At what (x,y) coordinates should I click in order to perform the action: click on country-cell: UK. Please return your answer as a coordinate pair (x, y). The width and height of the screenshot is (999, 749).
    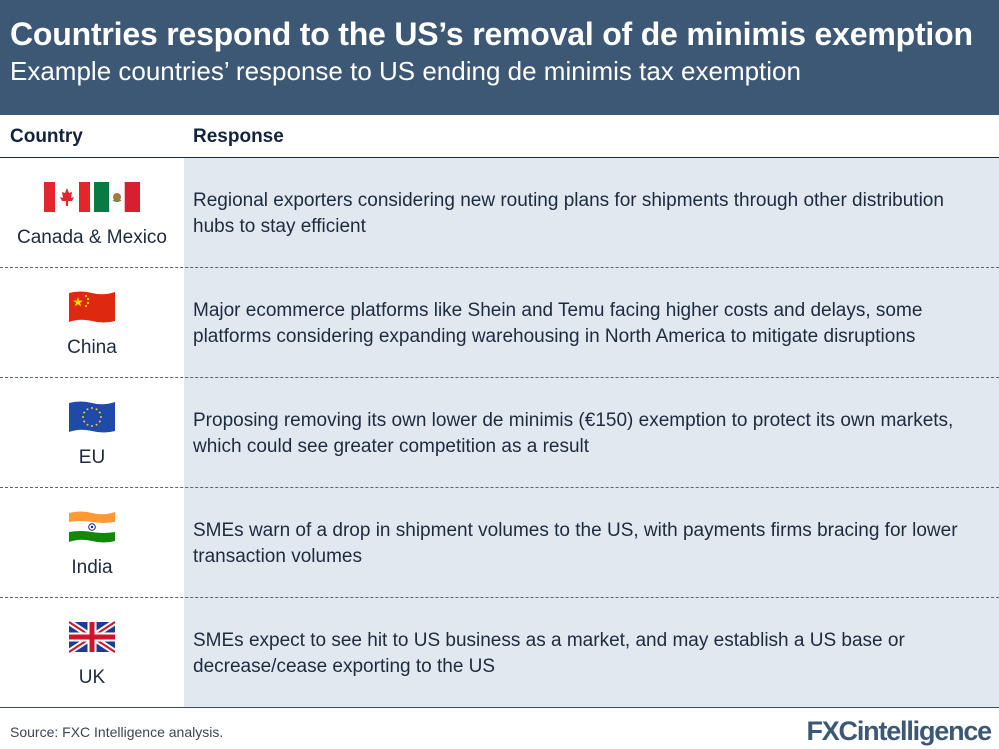
    Looking at the image, I should click on (92, 653).